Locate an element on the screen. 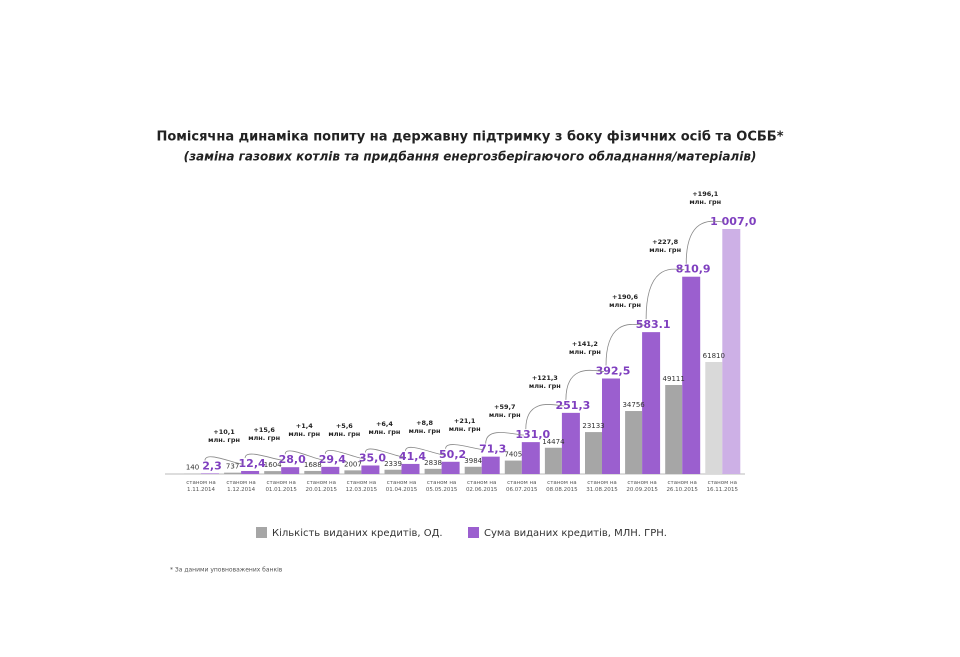 This screenshot has height=657, width=960. count-label: 61810 is located at coordinates (714, 356).